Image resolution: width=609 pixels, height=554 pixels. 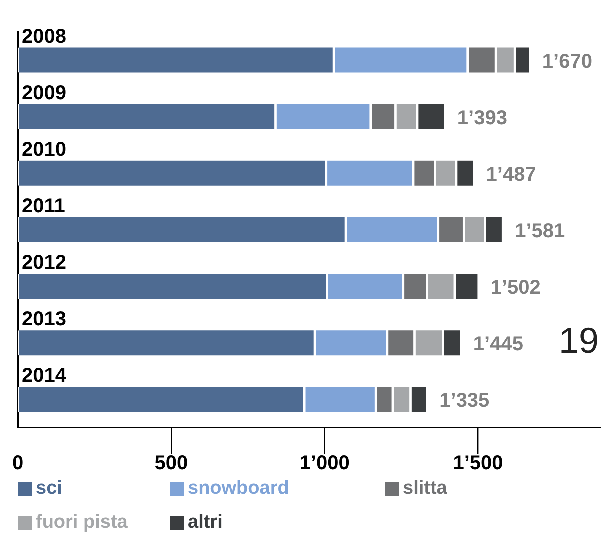 I want to click on total-label: 1’445, so click(x=498, y=345).